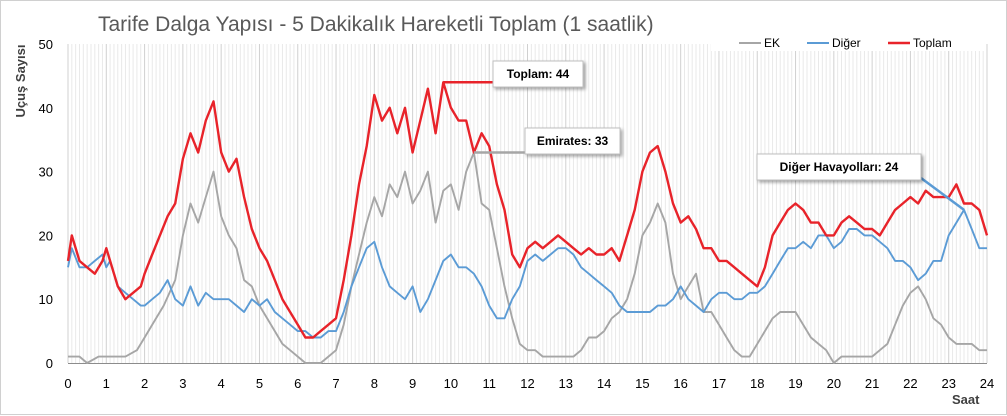 The width and height of the screenshot is (1007, 416). What do you see at coordinates (489, 383) in the screenshot?
I see `x-tick-label: 11` at bounding box center [489, 383].